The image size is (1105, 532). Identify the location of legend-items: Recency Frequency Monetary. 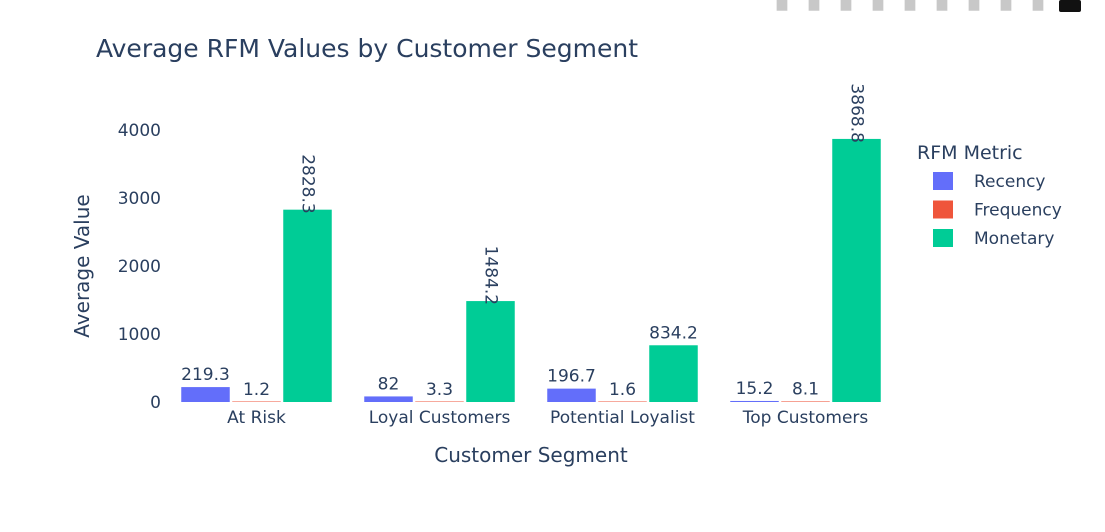
(997, 210).